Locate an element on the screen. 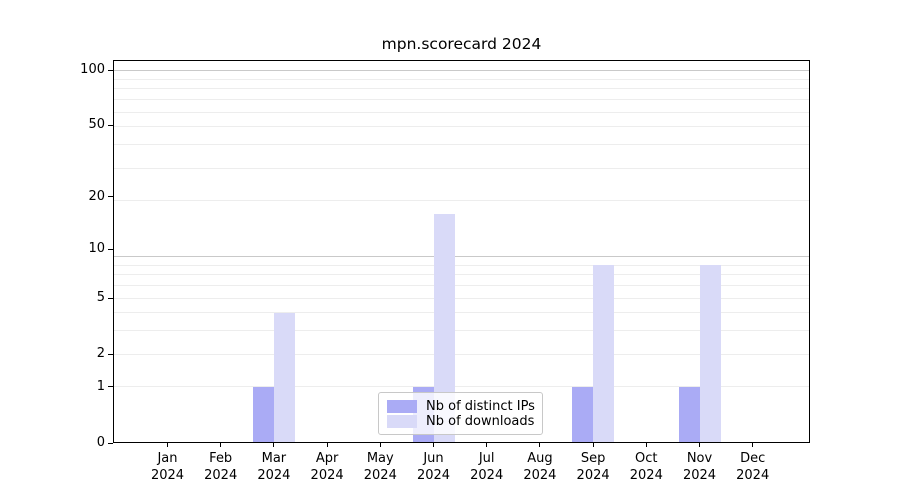  y-tick-label: 2 is located at coordinates (100, 354).